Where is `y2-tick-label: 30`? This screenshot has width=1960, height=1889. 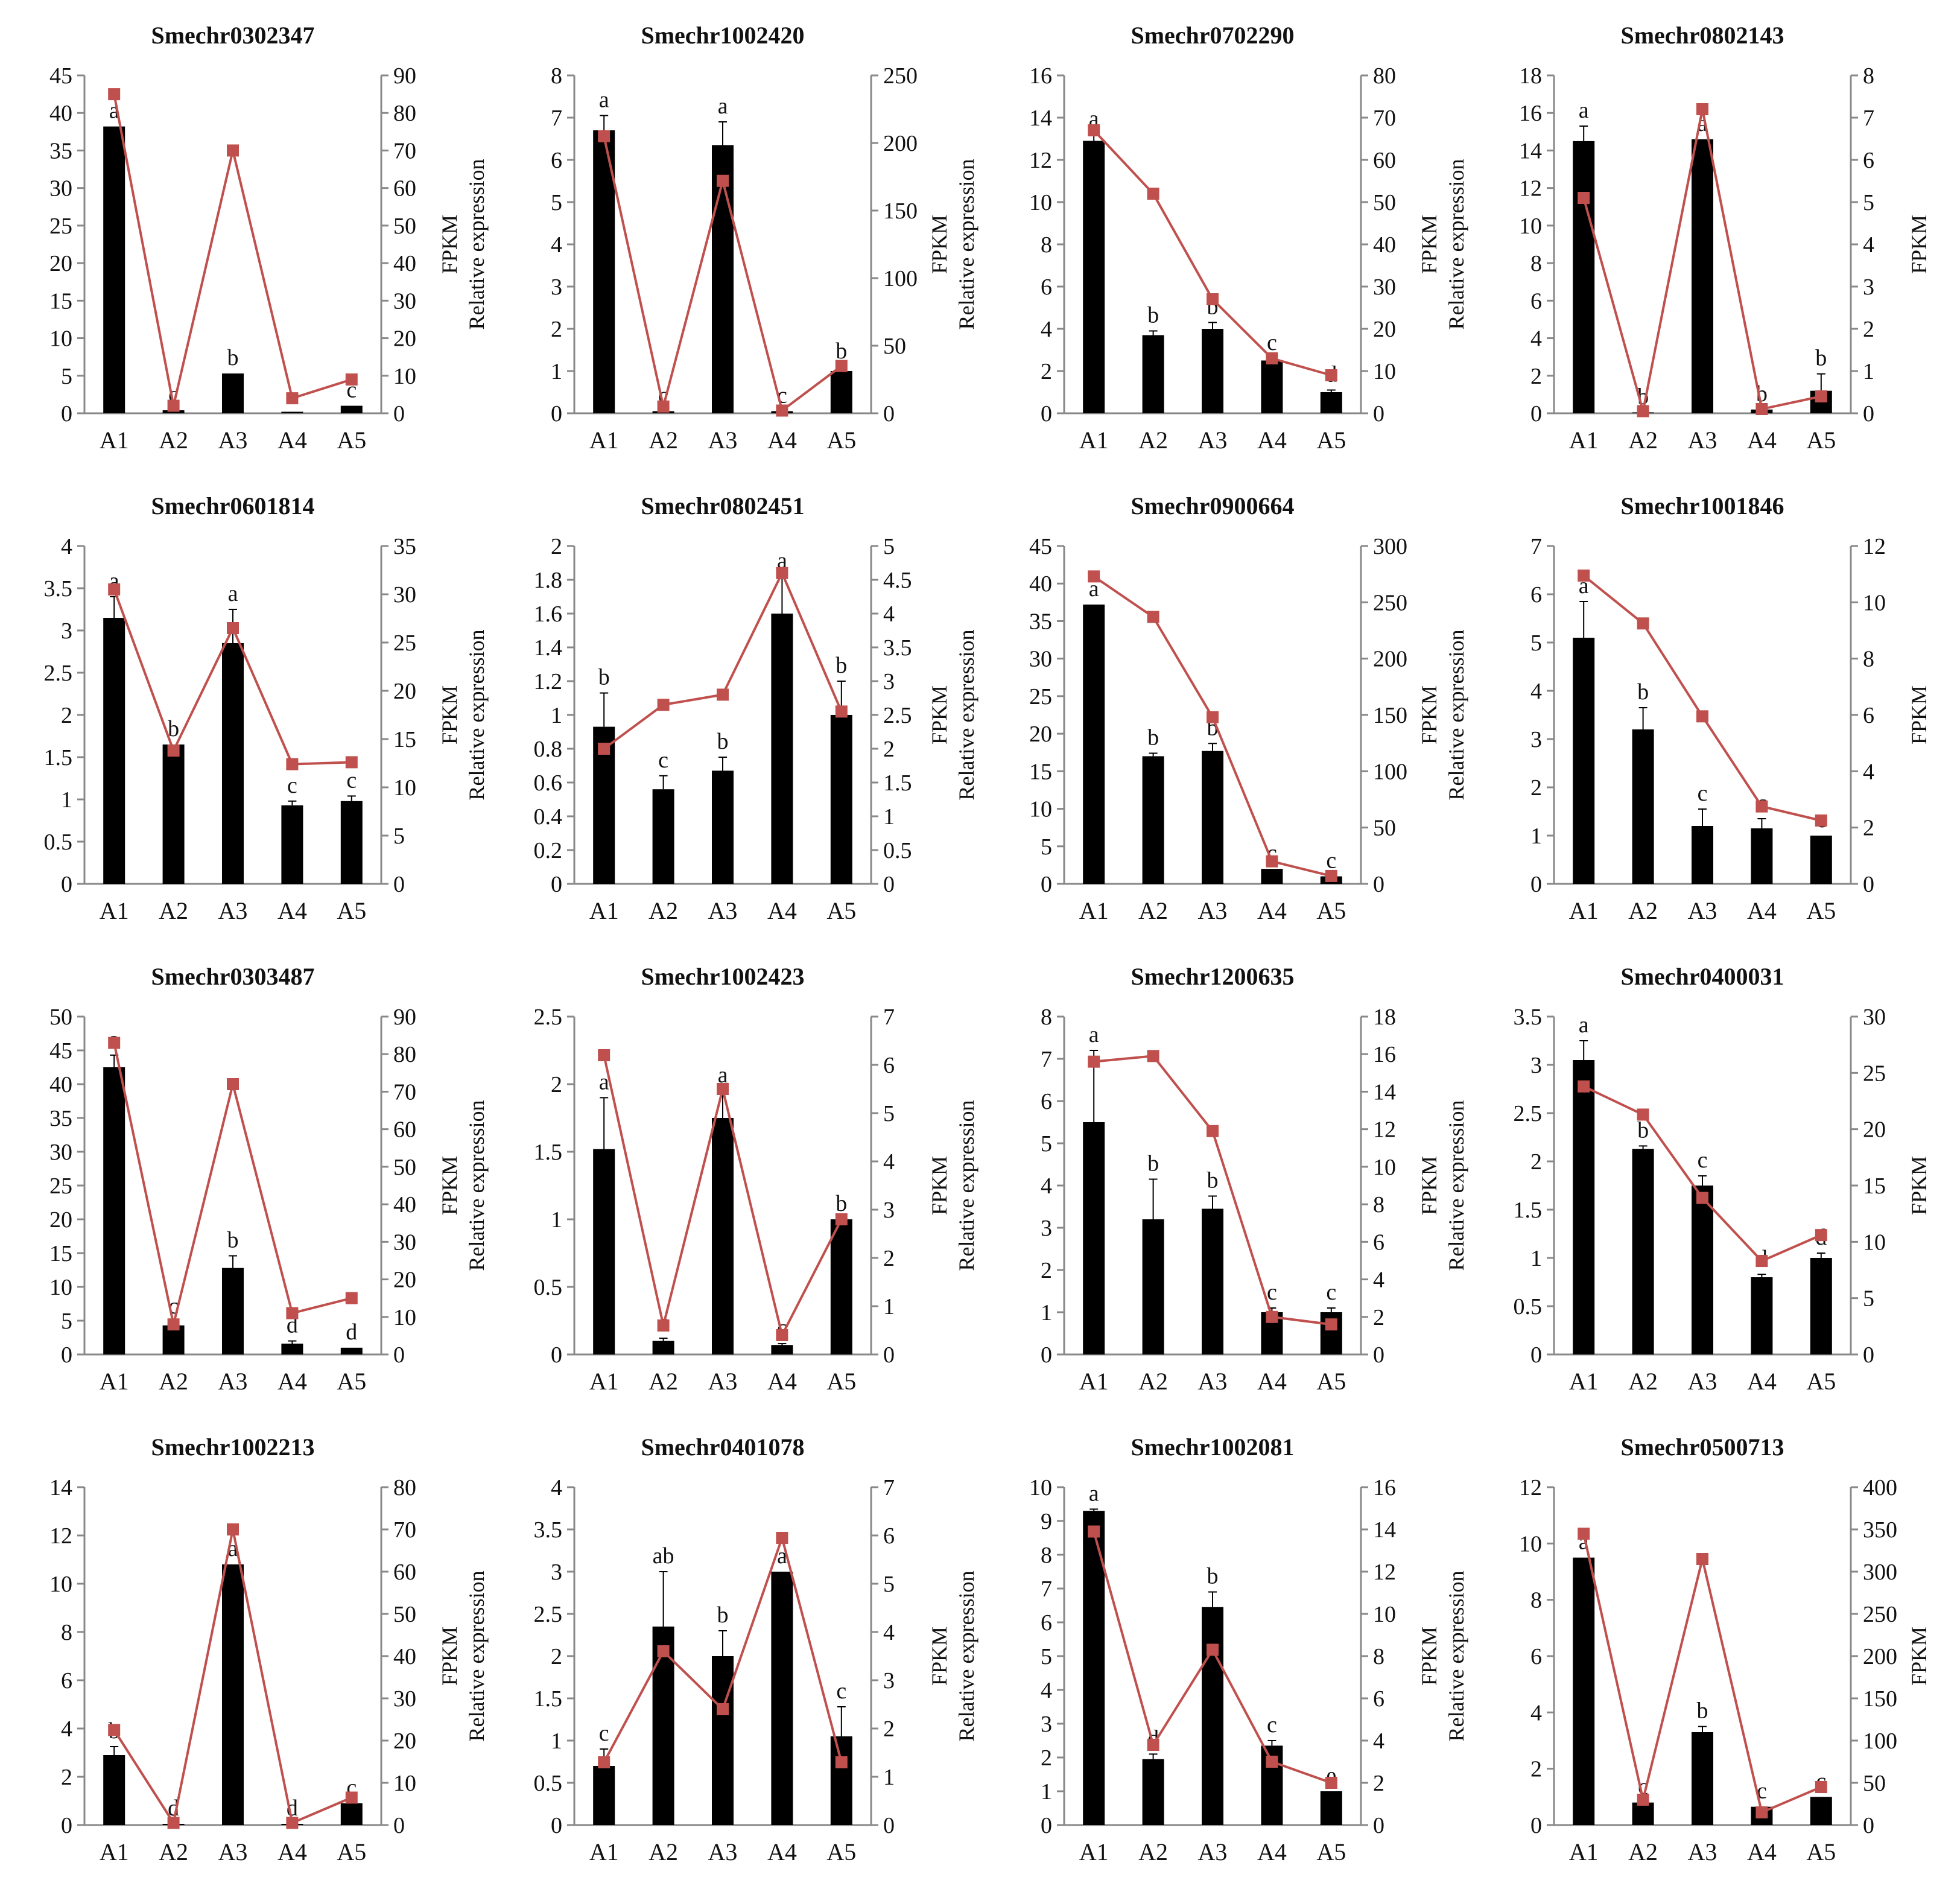 y2-tick-label: 30 is located at coordinates (404, 1699).